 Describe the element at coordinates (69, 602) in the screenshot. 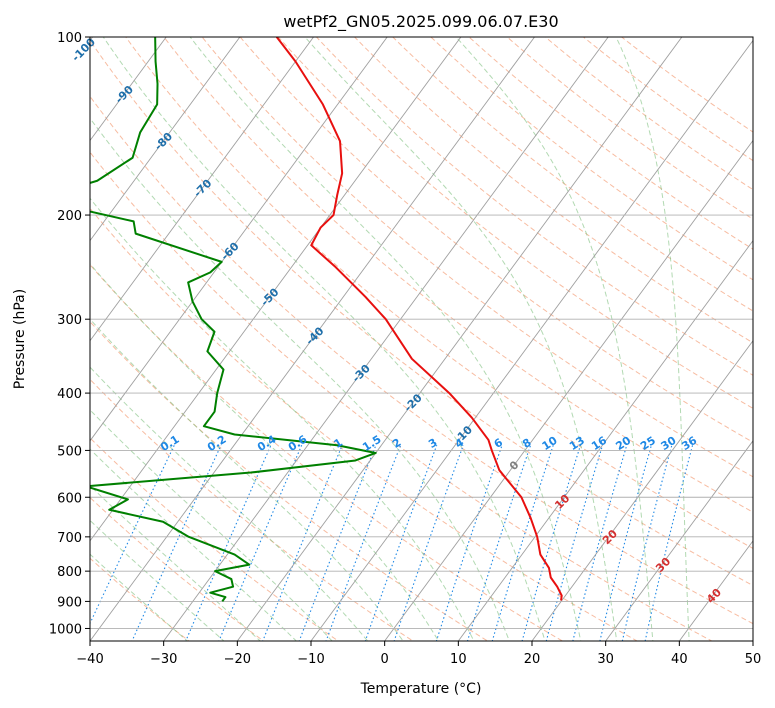

I see `y-tick-label: 900` at that location.